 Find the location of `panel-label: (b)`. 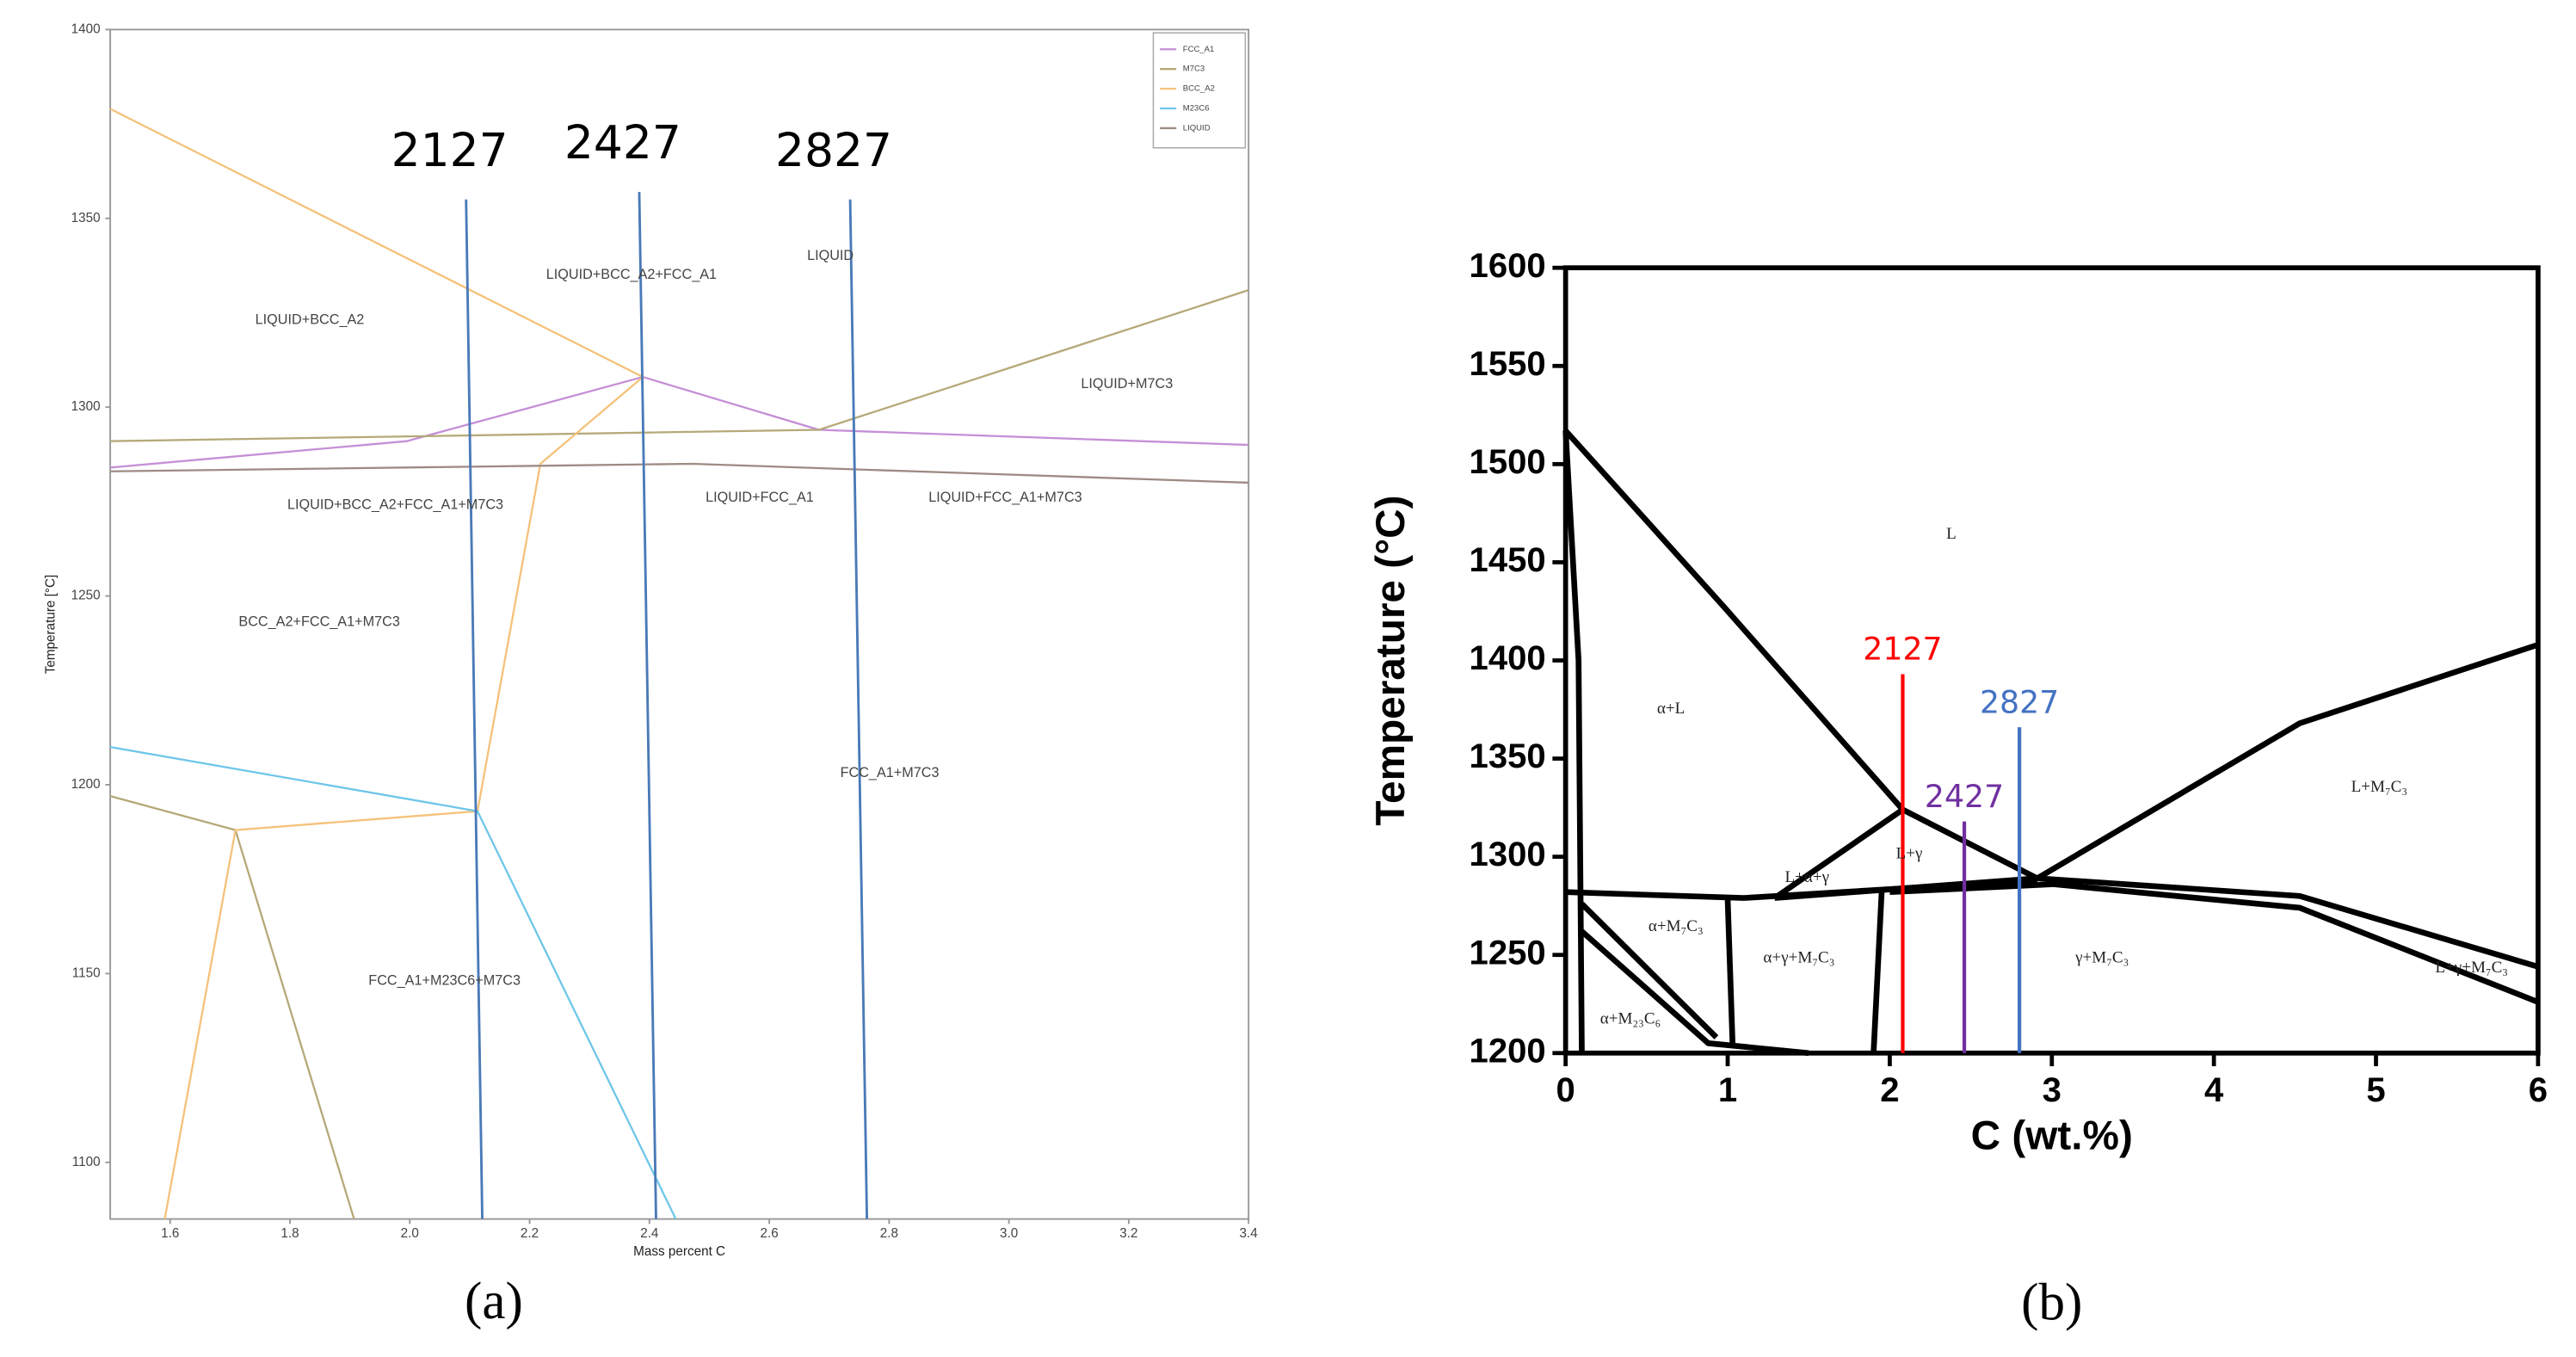

panel-label: (b) is located at coordinates (2051, 1303).